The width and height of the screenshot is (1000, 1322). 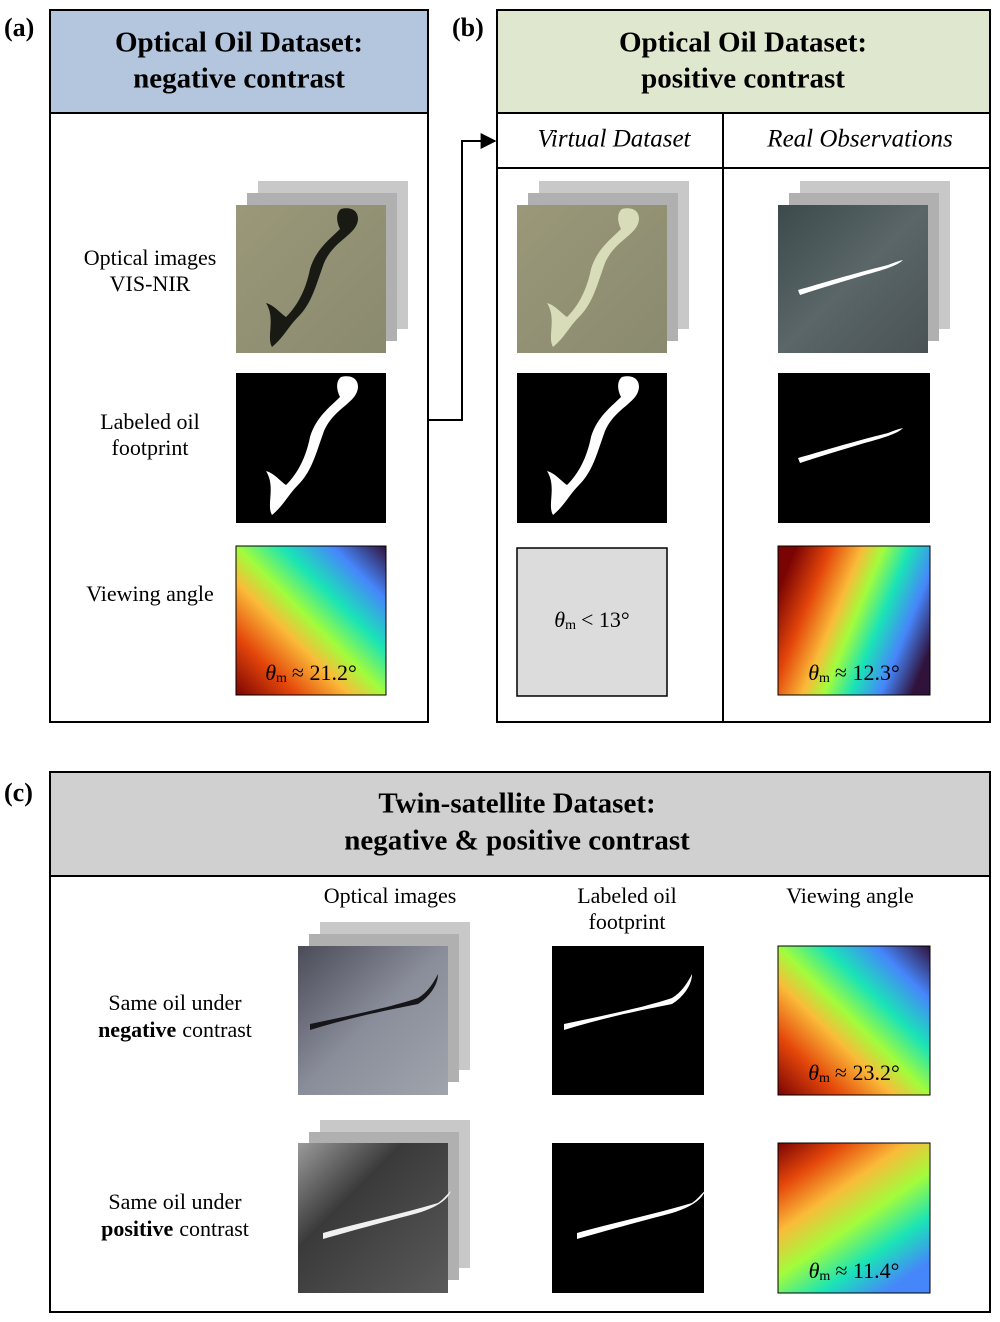 What do you see at coordinates (18, 792) in the screenshot?
I see `panel-label: (c)` at bounding box center [18, 792].